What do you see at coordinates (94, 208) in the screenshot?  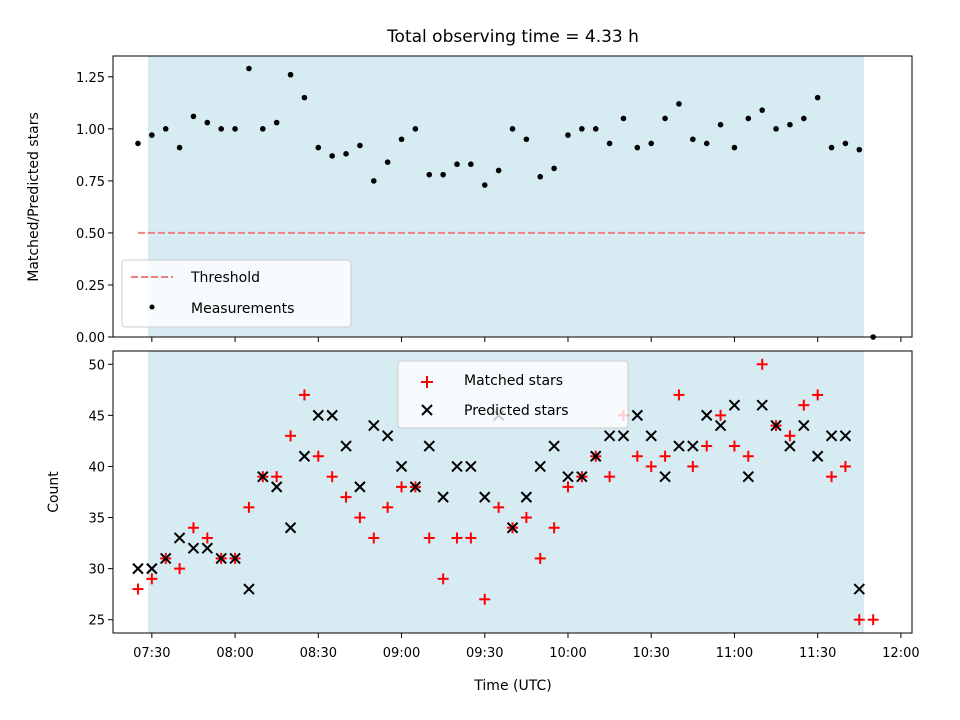 I see `top-y-ticks: 0.00 0.25 0.50 0.75 1.00 1.25` at bounding box center [94, 208].